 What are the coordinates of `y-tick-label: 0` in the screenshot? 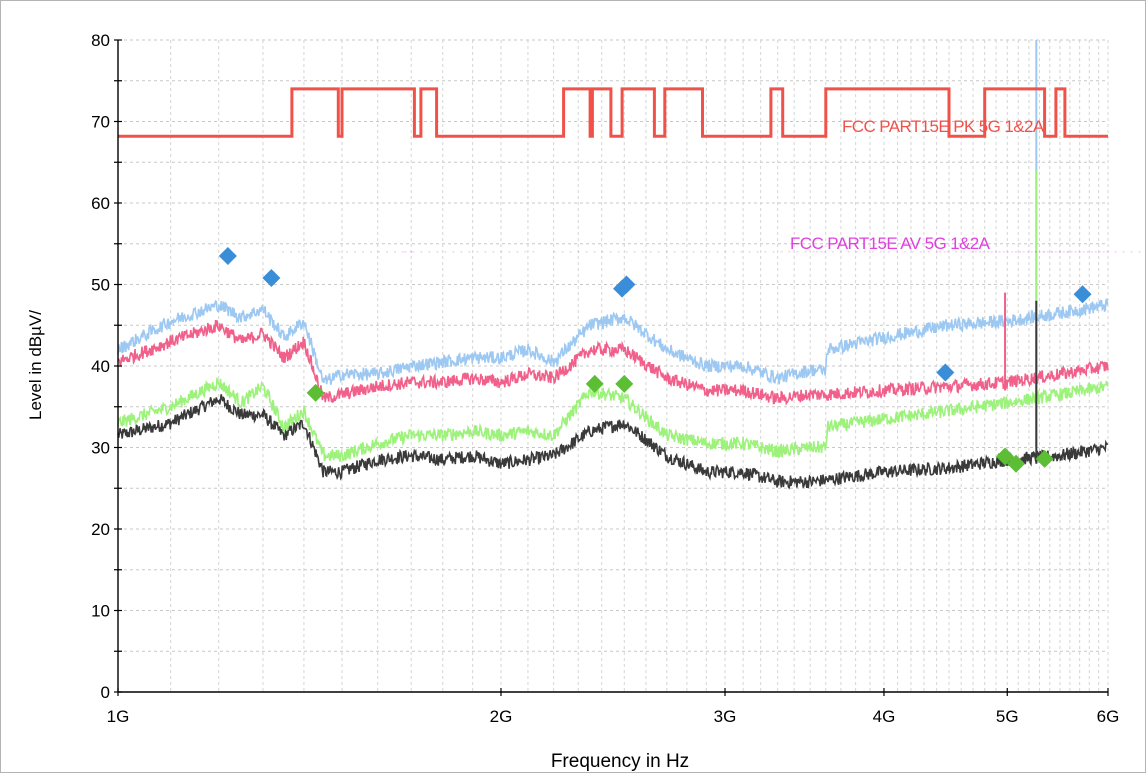 It's located at (105, 692).